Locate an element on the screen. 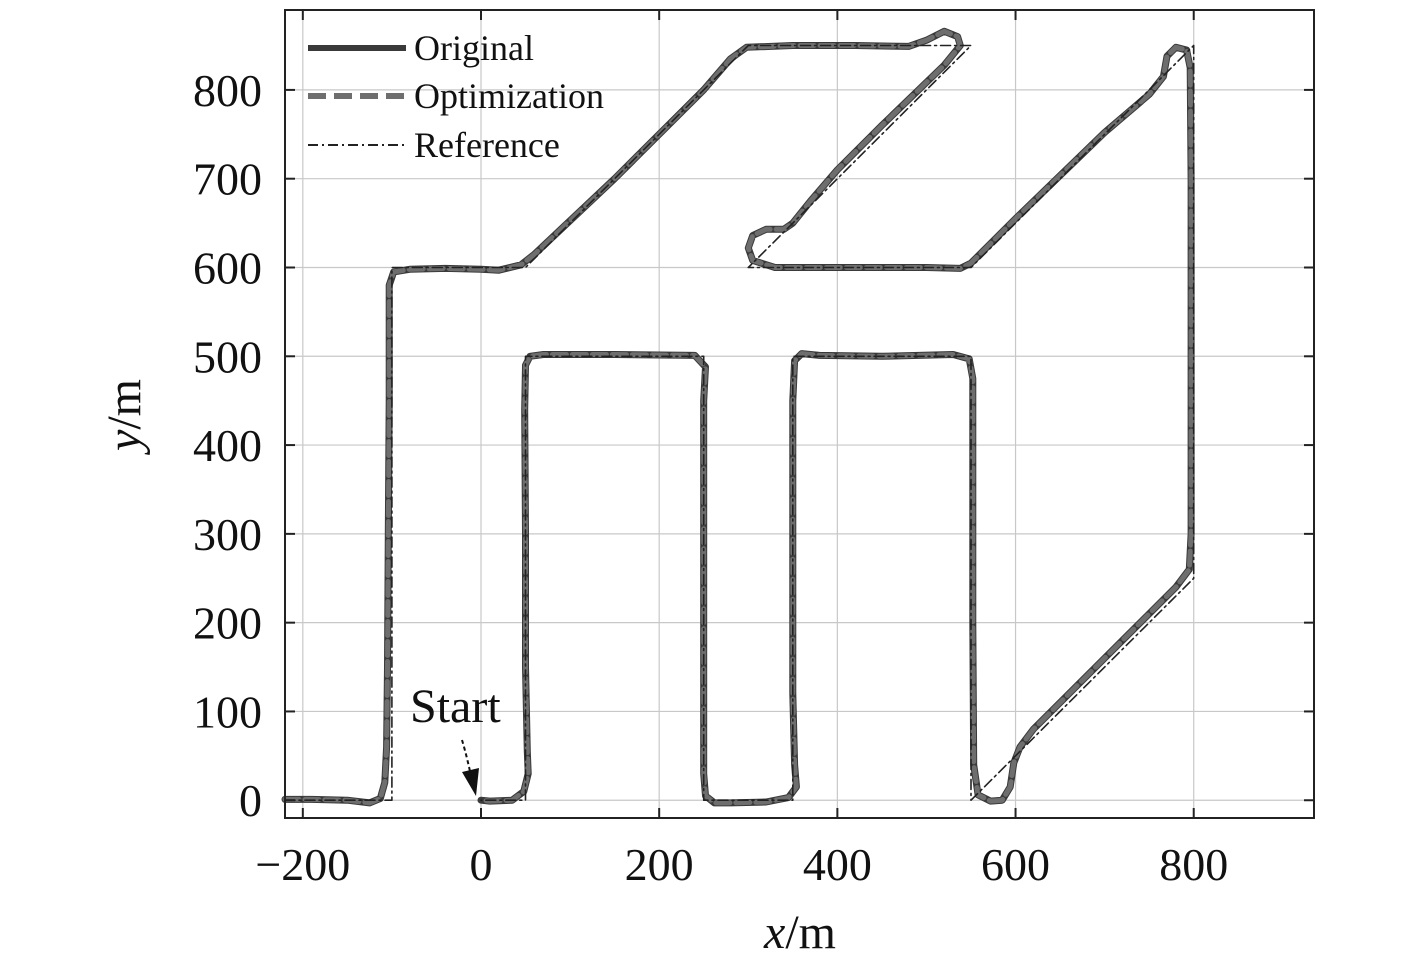 This screenshot has width=1417, height=957. legend-label-original: Original is located at coordinates (474, 48).